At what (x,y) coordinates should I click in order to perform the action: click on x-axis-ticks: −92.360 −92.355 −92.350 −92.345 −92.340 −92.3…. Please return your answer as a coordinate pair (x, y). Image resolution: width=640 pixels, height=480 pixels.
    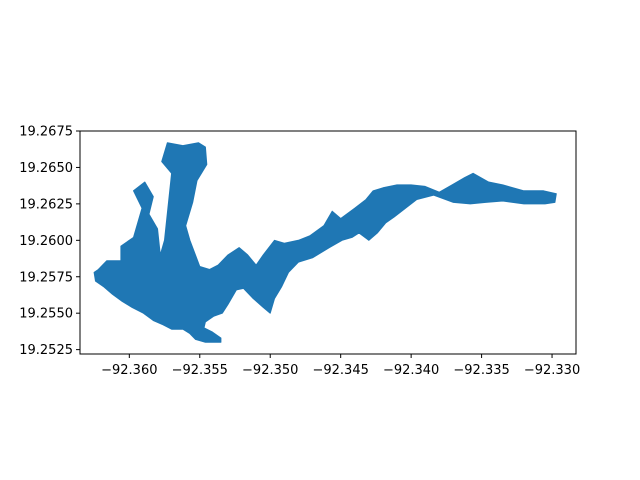
    Looking at the image, I should click on (340, 366).